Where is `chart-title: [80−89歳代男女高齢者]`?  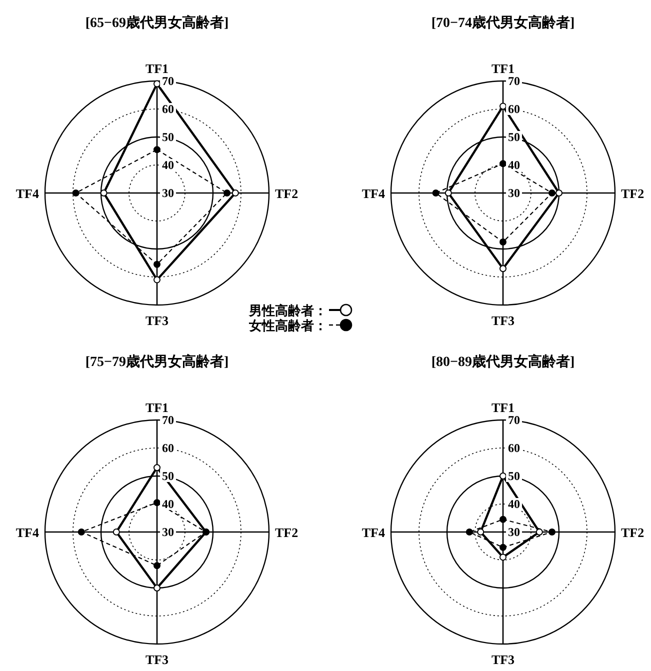
chart-title: [80−89歳代男女高齢者] is located at coordinates (503, 361).